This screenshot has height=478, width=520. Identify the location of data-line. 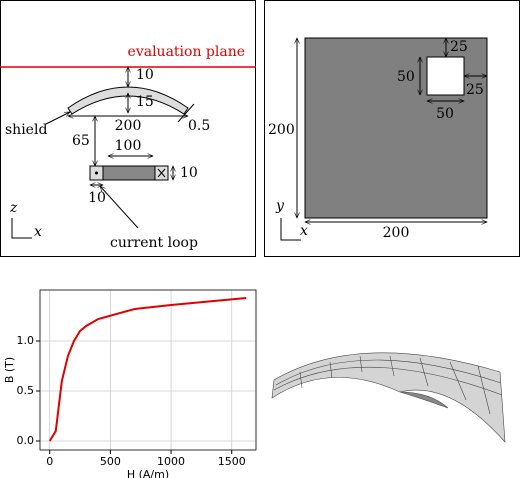
(147, 369).